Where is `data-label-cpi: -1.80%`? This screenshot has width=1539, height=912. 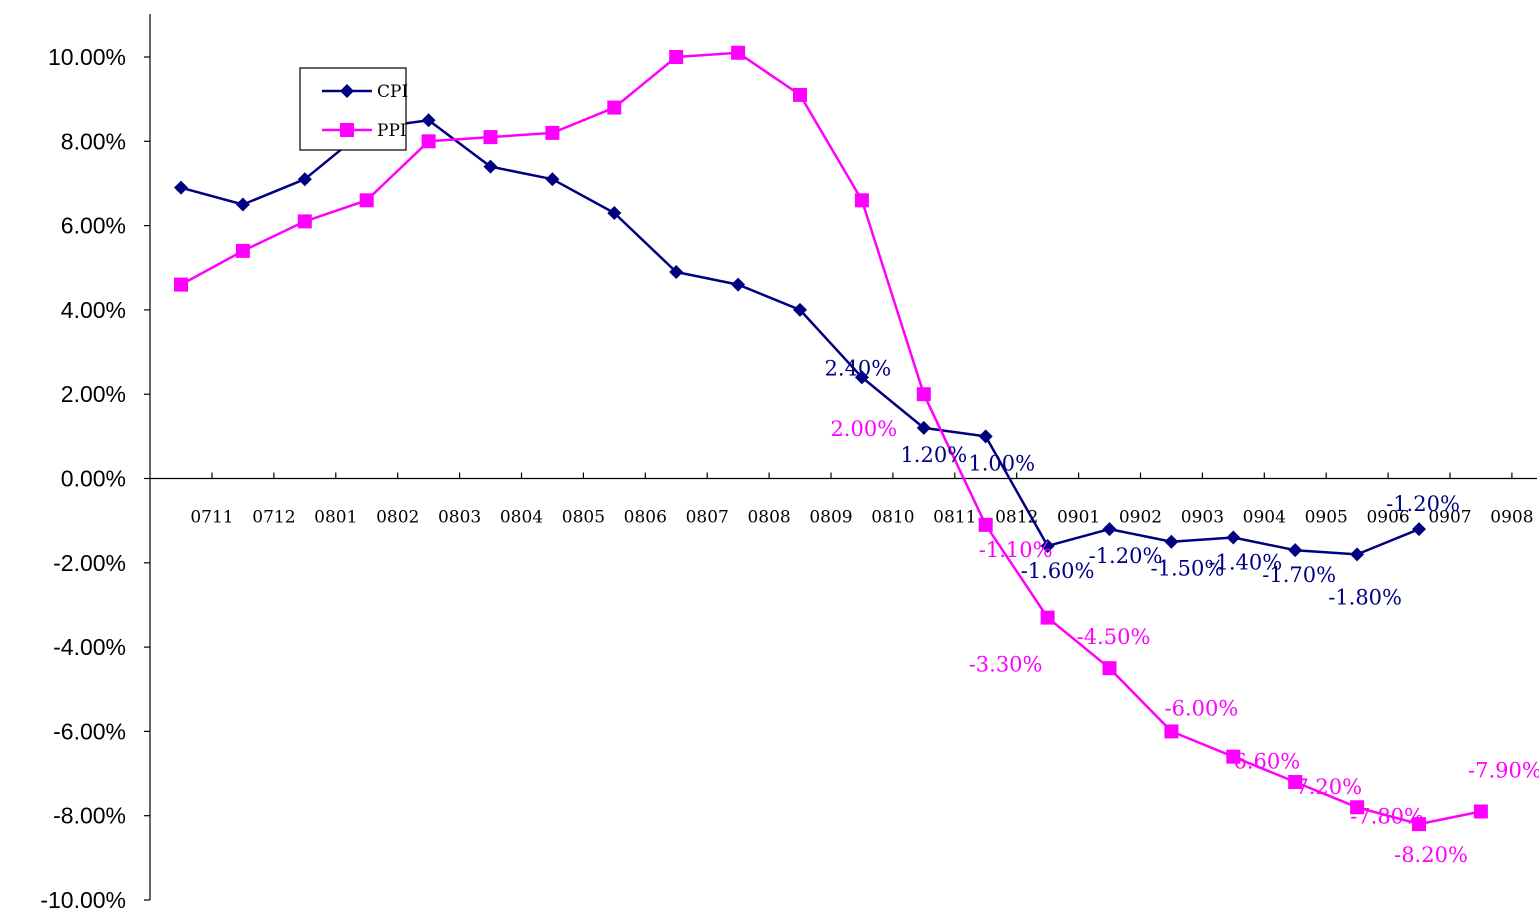
data-label-cpi: -1.80% is located at coordinates (1365, 597).